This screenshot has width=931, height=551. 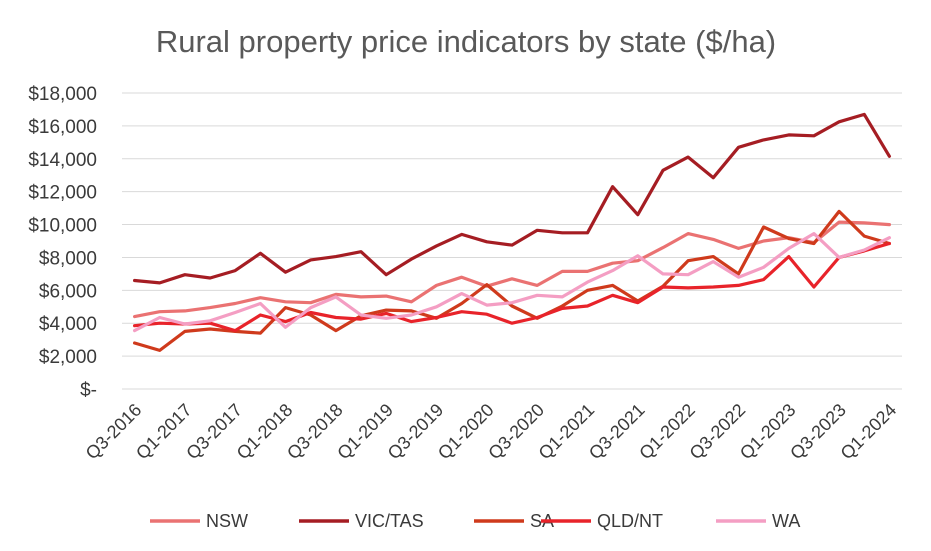 What do you see at coordinates (630, 521) in the screenshot?
I see `legend-label-qld-nt: QLD/NT` at bounding box center [630, 521].